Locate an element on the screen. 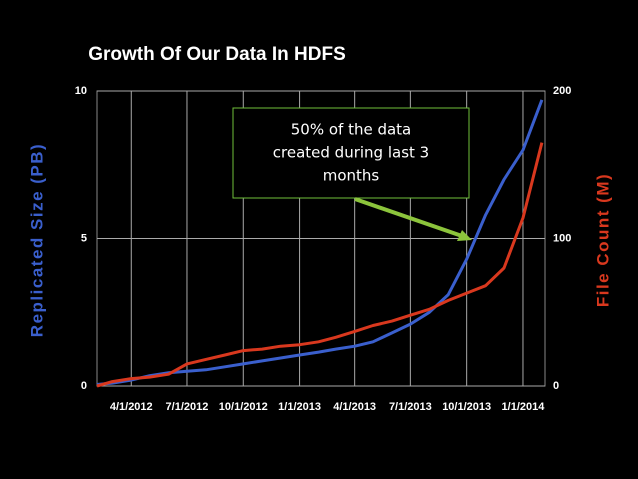 This screenshot has height=479, width=638. x-tick-label: 7/1/2012 is located at coordinates (187, 407).